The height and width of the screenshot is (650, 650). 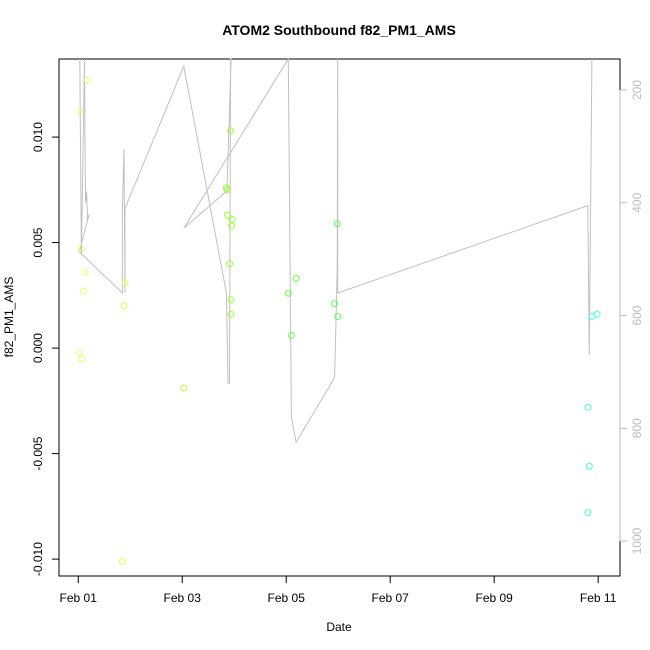 I want to click on y-tick-label: -0.005, so click(x=38, y=453).